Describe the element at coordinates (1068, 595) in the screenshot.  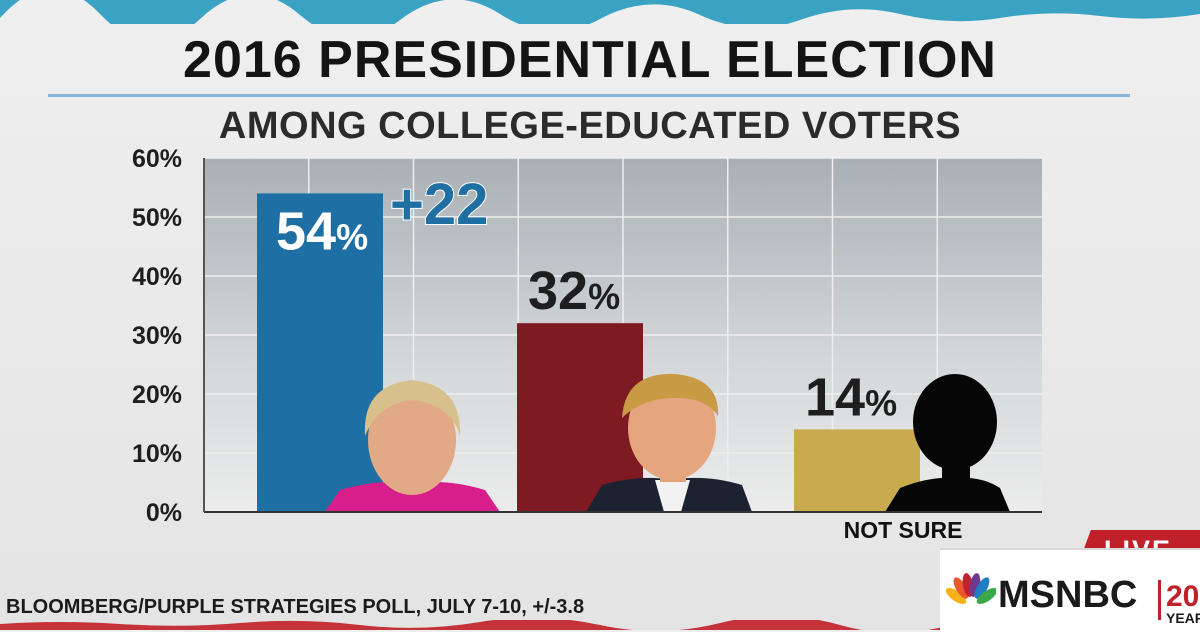
I see `network-name: MSNBC` at that location.